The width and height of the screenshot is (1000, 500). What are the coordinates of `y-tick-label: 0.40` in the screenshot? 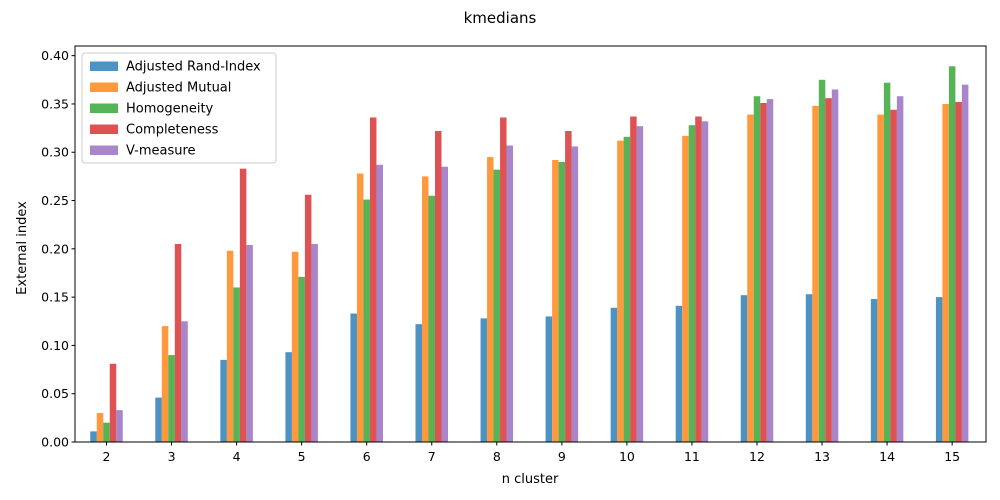 It's located at (55, 55).